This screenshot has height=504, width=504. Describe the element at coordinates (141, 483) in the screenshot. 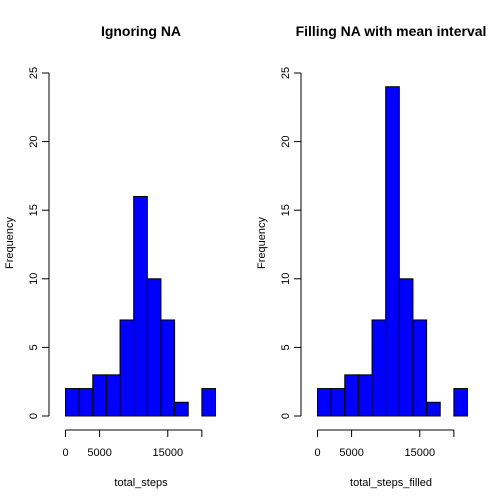

I see `x-axis-label: total_steps` at that location.